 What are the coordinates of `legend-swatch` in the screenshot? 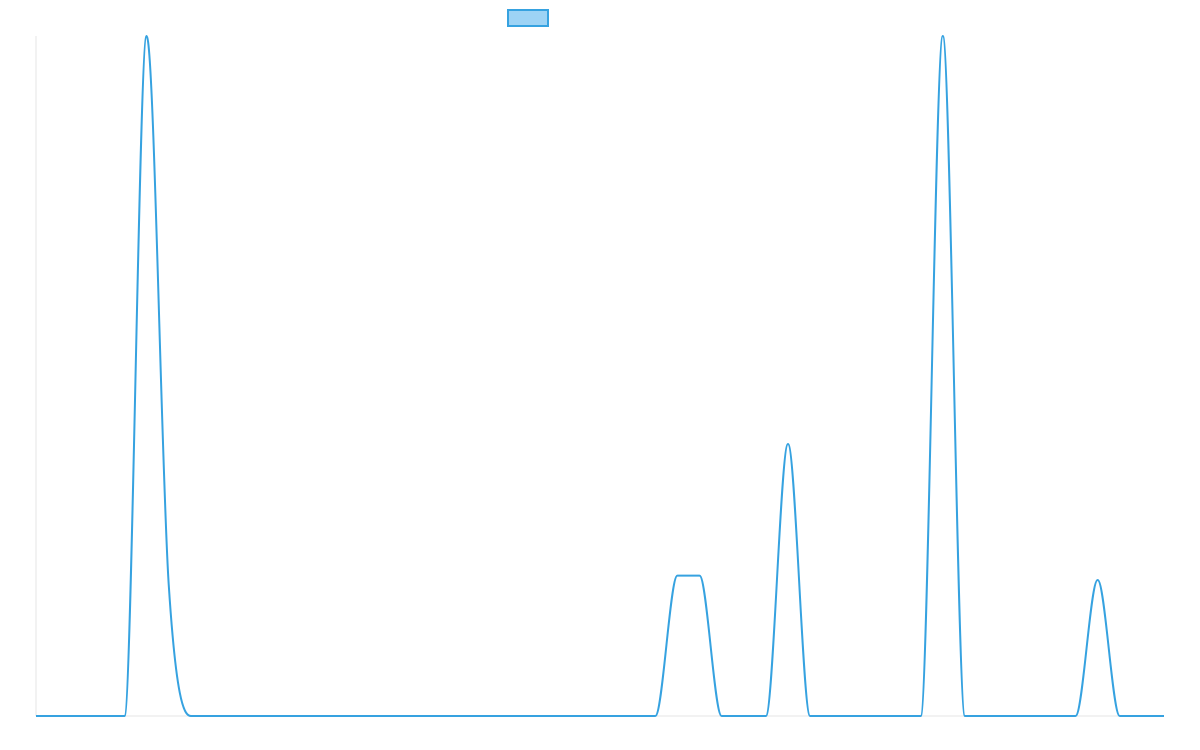 It's located at (528, 18).